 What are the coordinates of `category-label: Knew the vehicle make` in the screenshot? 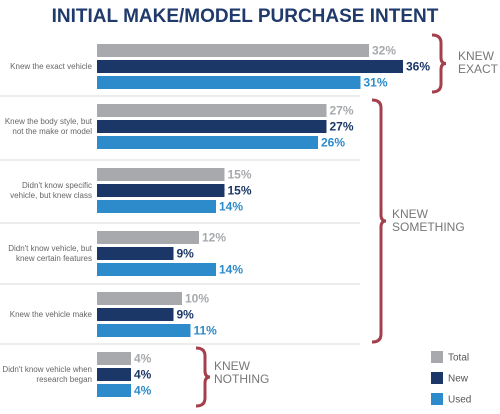 It's located at (50, 314).